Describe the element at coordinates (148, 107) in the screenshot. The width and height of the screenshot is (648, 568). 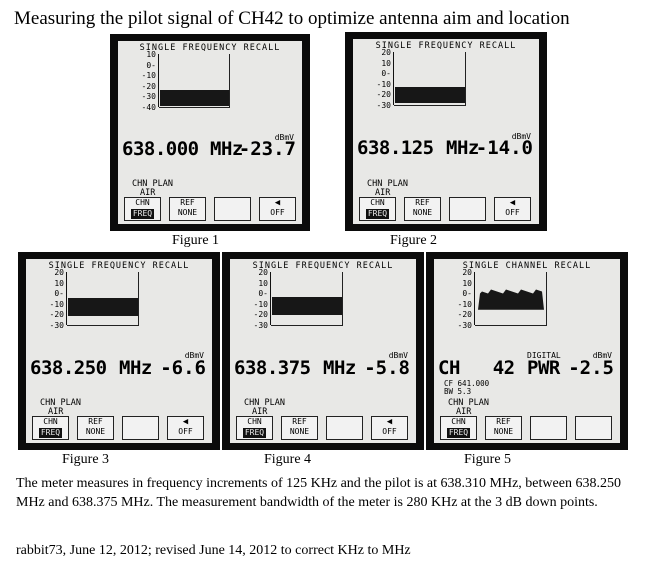
I see `axis-tick-label: -40` at that location.